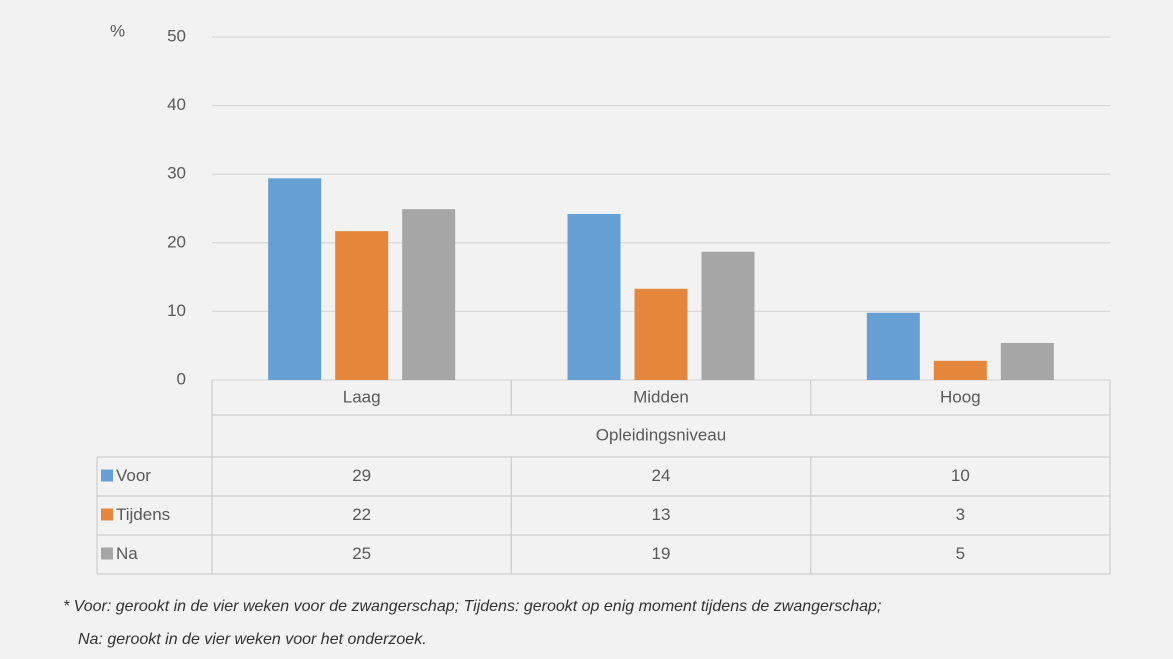 This screenshot has height=659, width=1173. Describe the element at coordinates (661, 396) in the screenshot. I see `x-tick-label: Midden` at that location.